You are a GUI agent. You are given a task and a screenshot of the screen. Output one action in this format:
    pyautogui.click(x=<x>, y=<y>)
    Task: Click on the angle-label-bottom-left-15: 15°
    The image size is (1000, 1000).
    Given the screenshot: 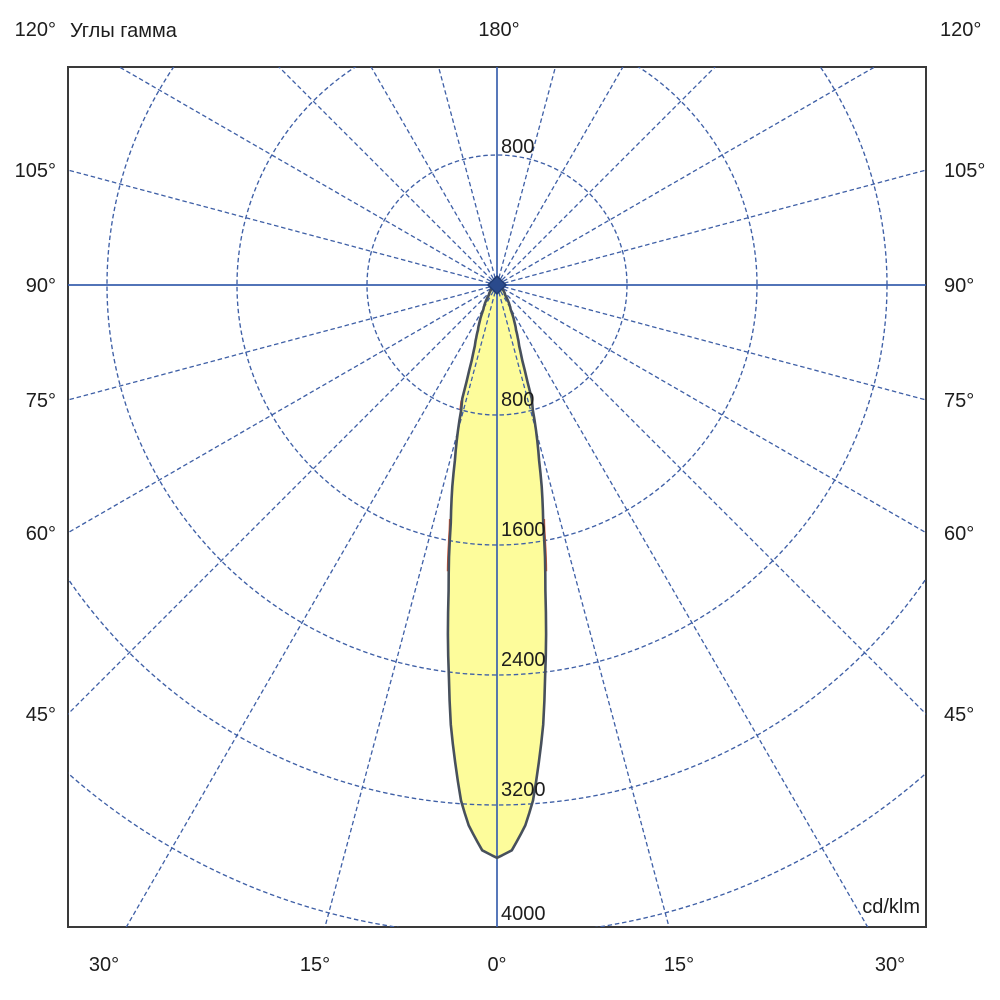 What is the action you would take?
    pyautogui.click(x=315, y=965)
    